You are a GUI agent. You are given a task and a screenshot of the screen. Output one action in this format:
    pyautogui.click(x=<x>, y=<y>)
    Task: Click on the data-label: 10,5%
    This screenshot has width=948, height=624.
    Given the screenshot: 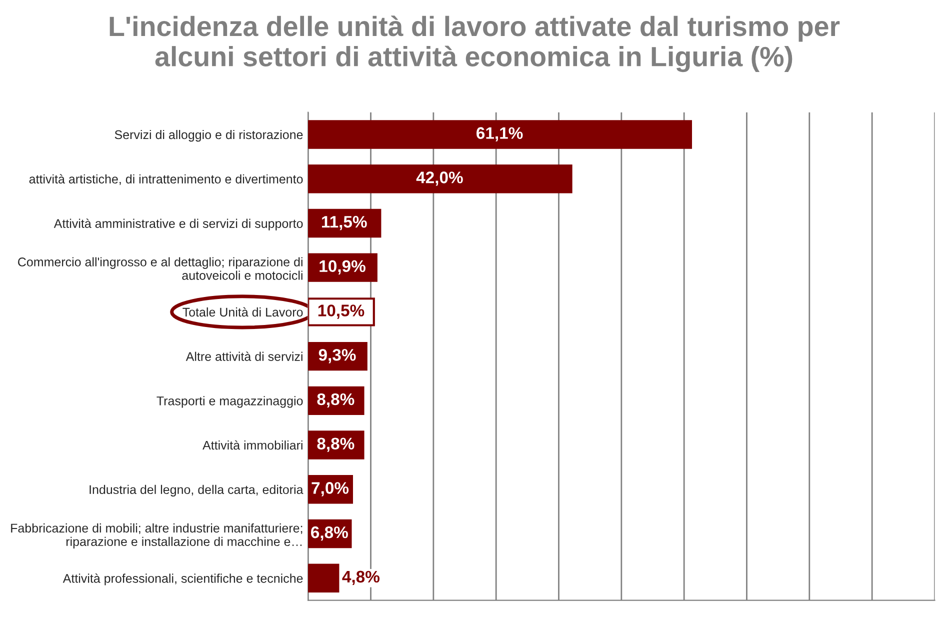 What is the action you would take?
    pyautogui.click(x=341, y=311)
    